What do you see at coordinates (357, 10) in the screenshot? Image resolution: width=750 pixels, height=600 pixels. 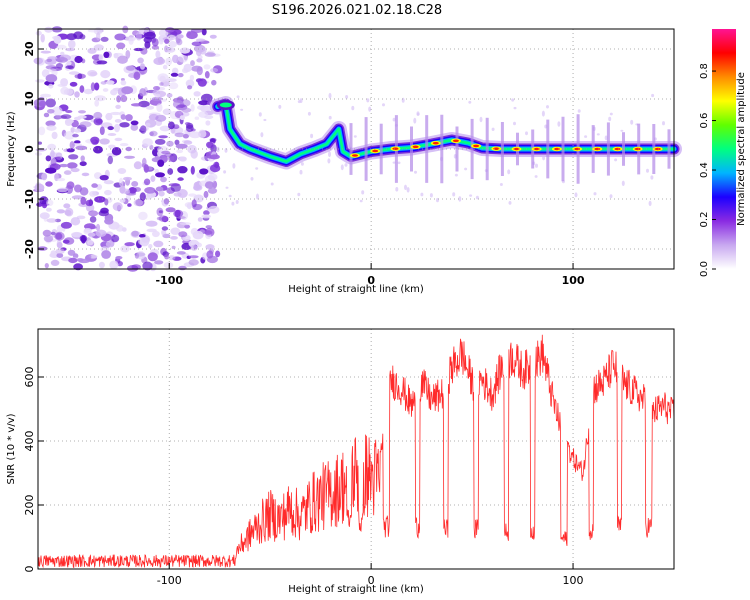 I see `chart-title: S196.2026.021.02.18.C28` at bounding box center [357, 10].